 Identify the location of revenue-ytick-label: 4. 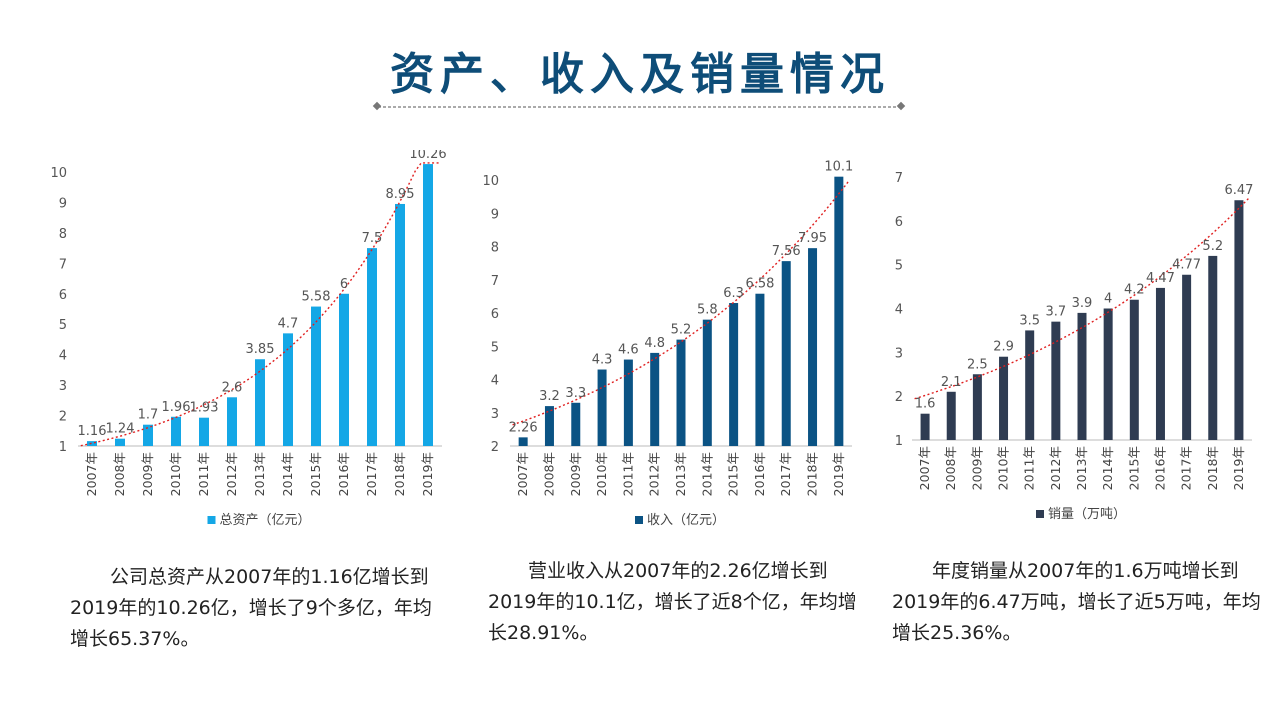
(495, 381).